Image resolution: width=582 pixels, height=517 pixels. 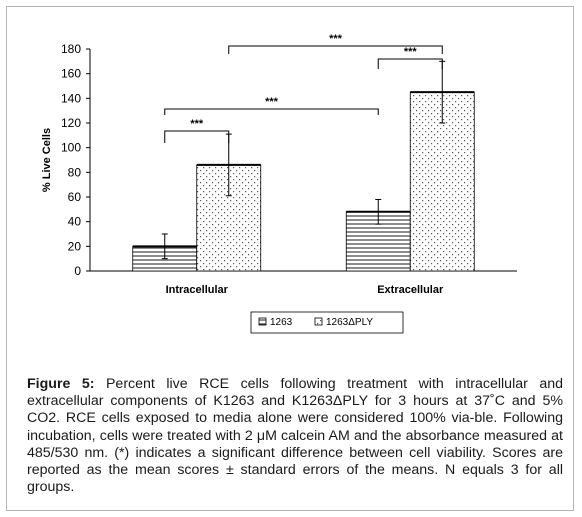 What do you see at coordinates (75, 197) in the screenshot?
I see `y-tick-label: 60` at bounding box center [75, 197].